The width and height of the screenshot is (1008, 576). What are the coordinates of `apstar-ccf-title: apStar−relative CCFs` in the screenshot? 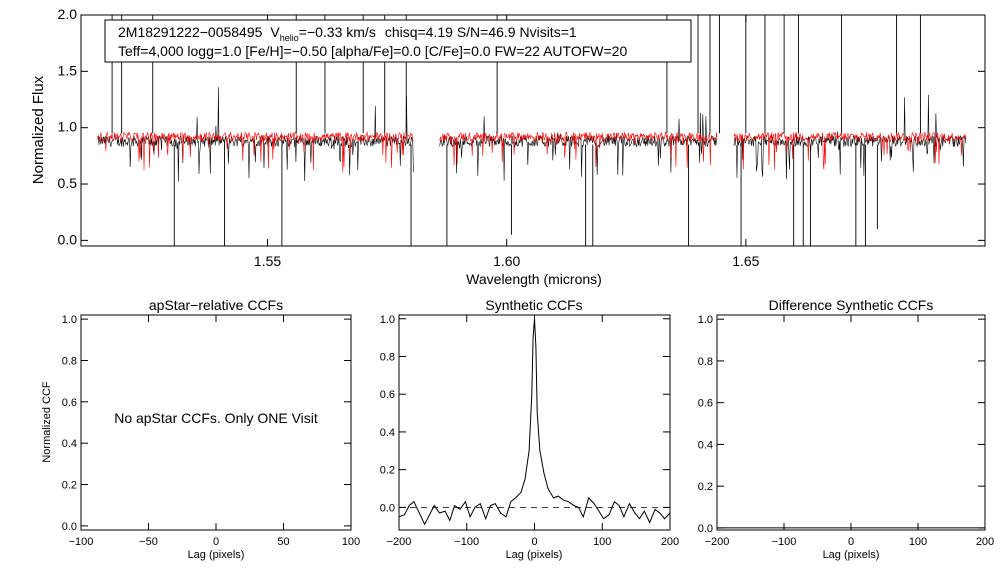 It's located at (216, 305).